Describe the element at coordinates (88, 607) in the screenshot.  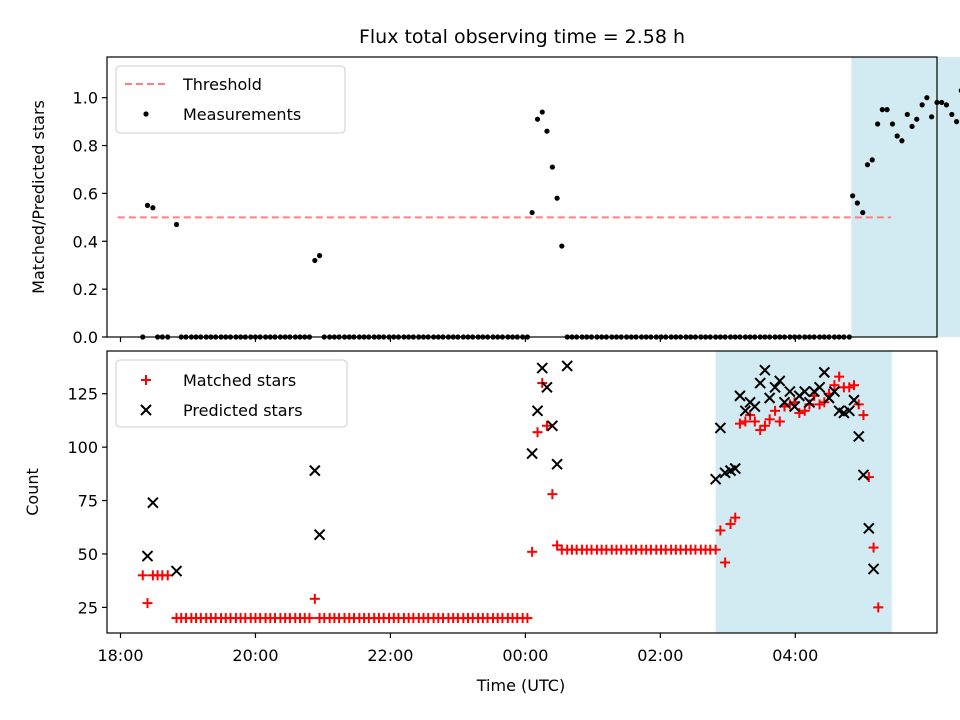
I see `bottom-y-tick-label: 25` at that location.